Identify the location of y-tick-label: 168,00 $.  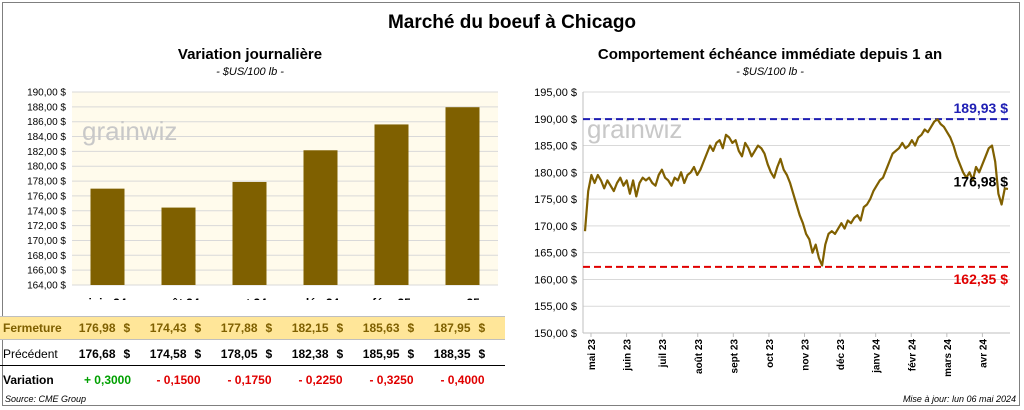
(46, 256).